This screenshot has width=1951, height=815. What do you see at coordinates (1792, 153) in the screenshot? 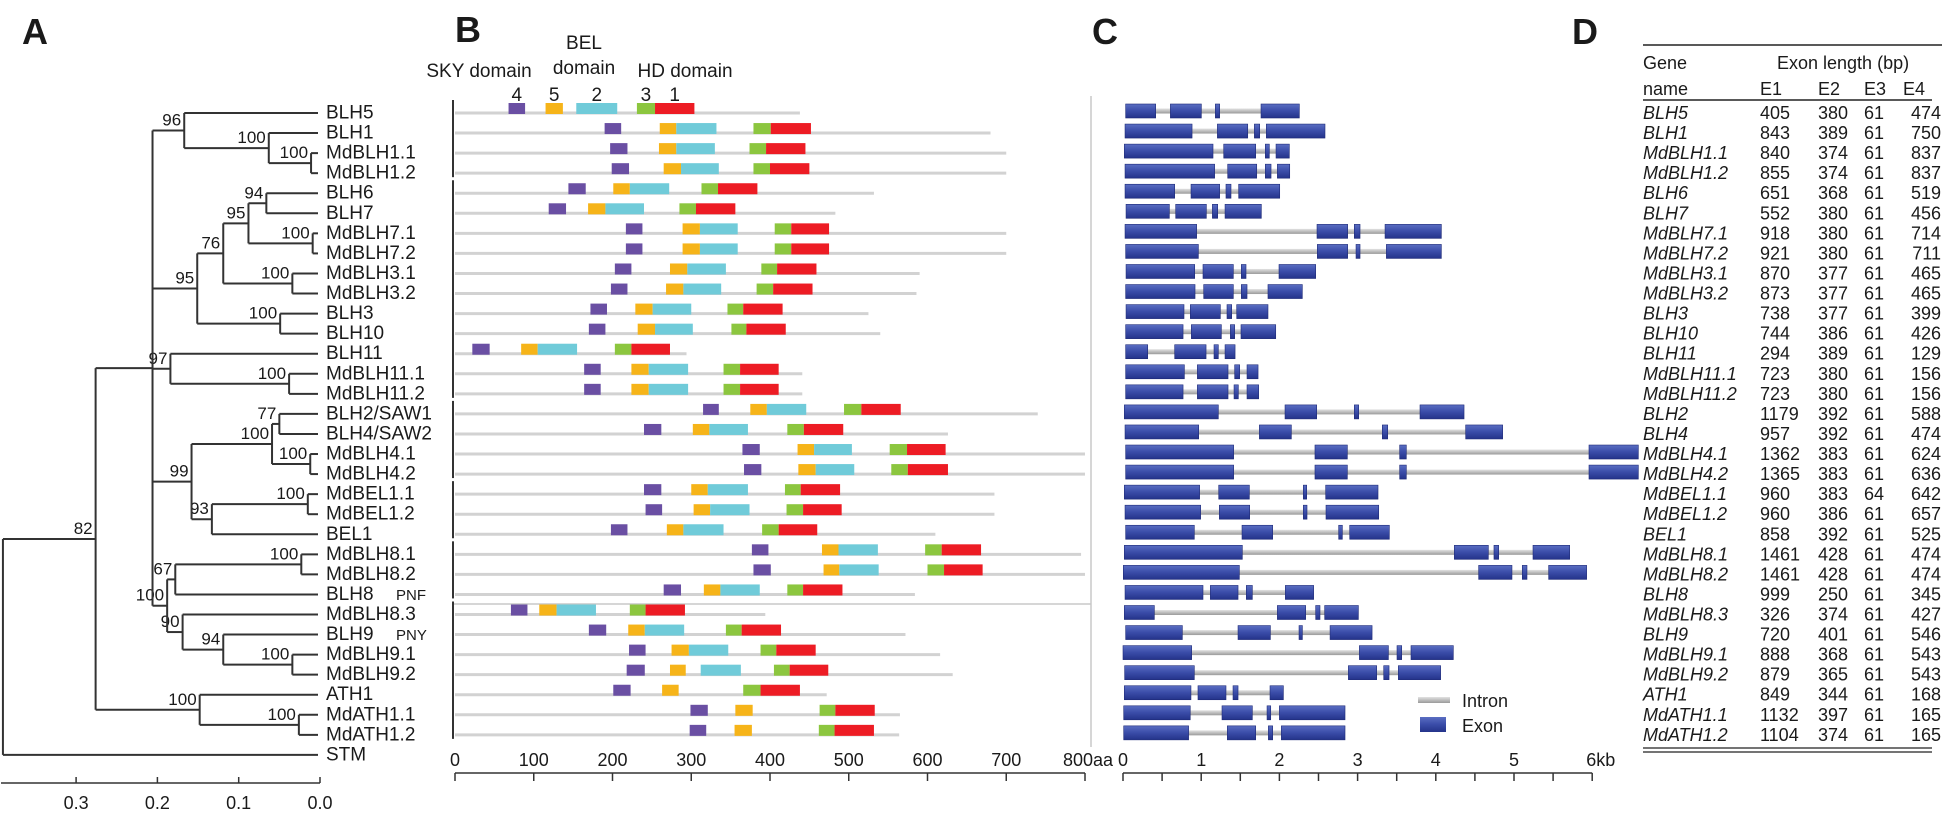
I see `table-row: MdBLH1.1 840 374 61 837` at bounding box center [1792, 153].